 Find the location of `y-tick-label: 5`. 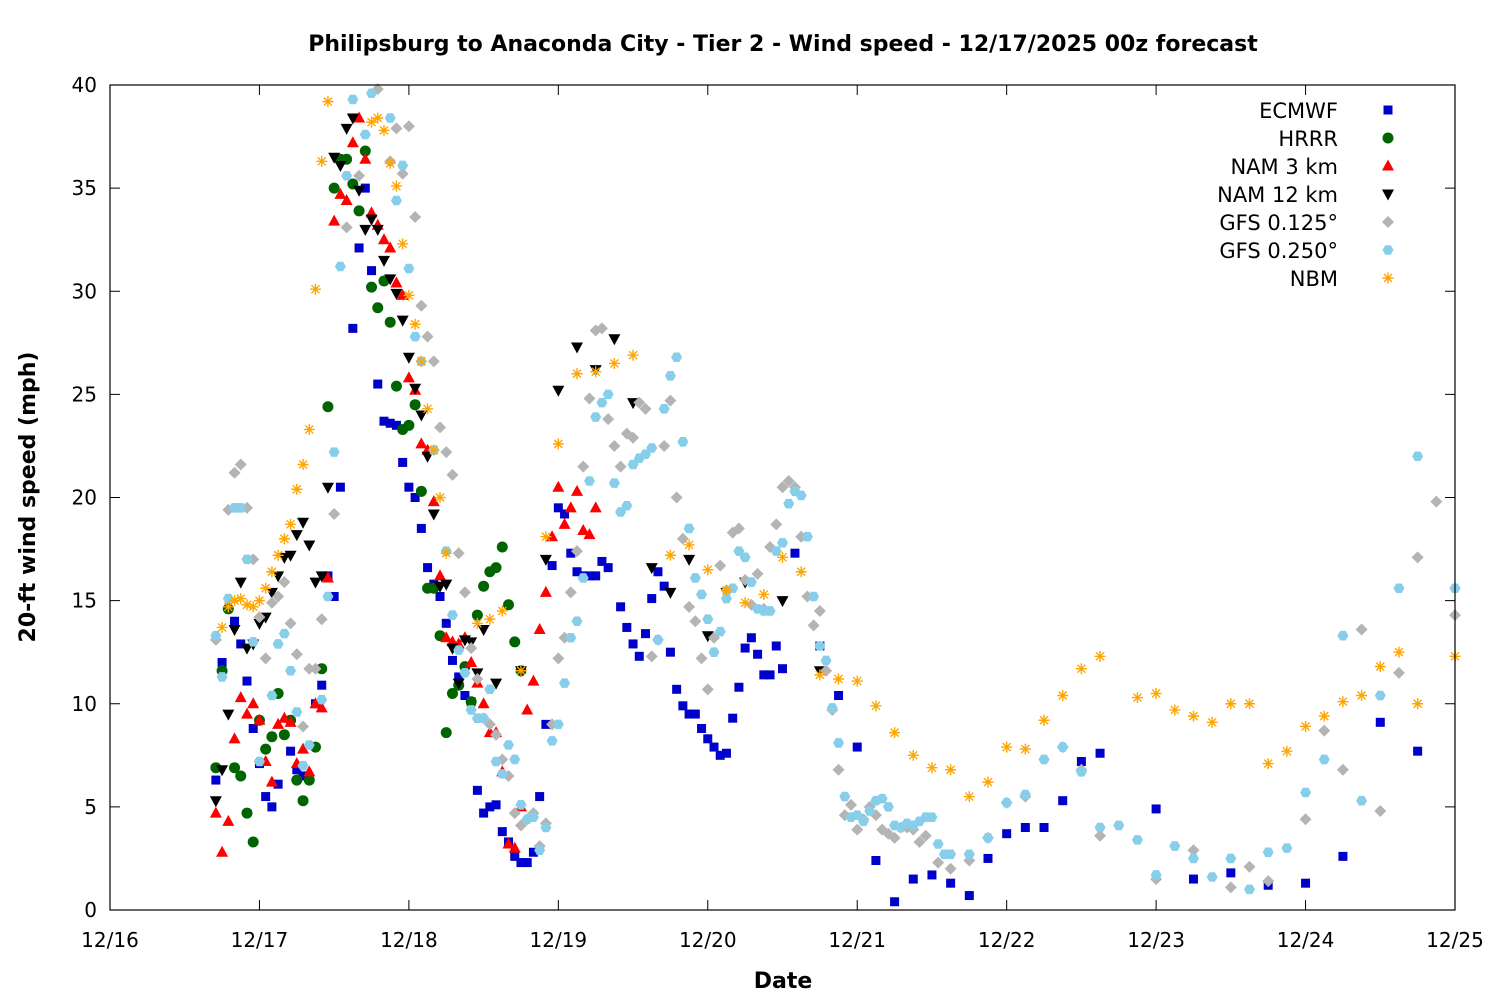

y-tick-label: 5 is located at coordinates (90, 807).